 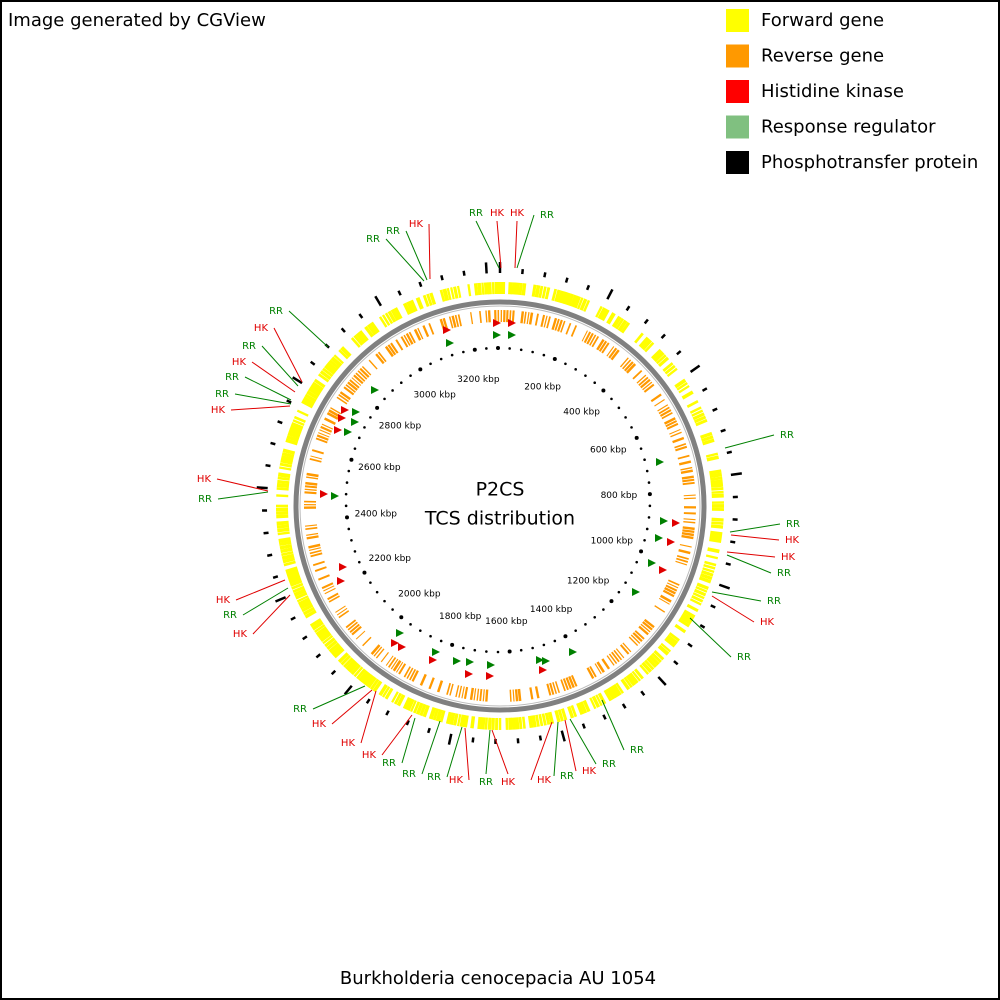 I want to click on legend-label: Response regulator, so click(x=848, y=127).